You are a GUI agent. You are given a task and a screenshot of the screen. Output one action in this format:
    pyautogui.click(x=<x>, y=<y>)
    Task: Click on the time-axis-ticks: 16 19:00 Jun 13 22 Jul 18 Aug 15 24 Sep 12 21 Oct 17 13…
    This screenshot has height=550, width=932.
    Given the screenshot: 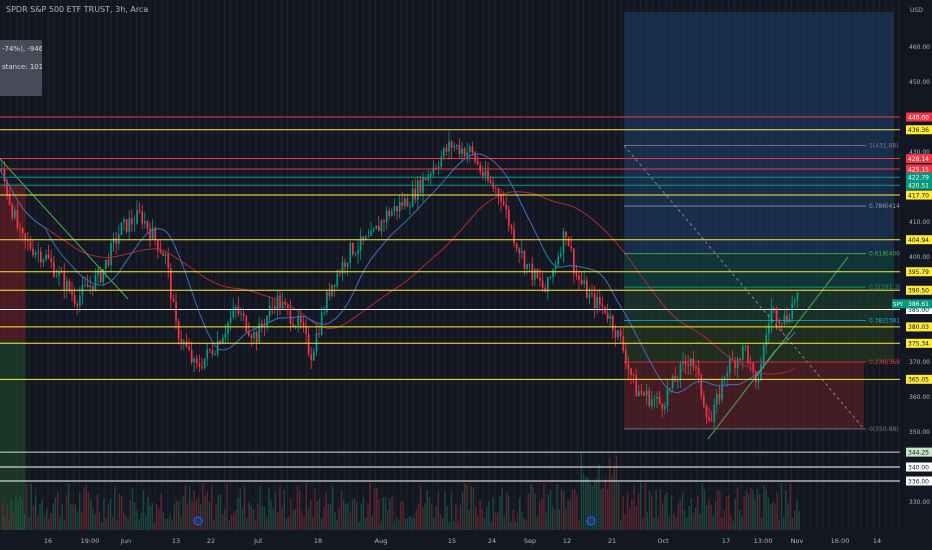 What is the action you would take?
    pyautogui.click(x=462, y=541)
    